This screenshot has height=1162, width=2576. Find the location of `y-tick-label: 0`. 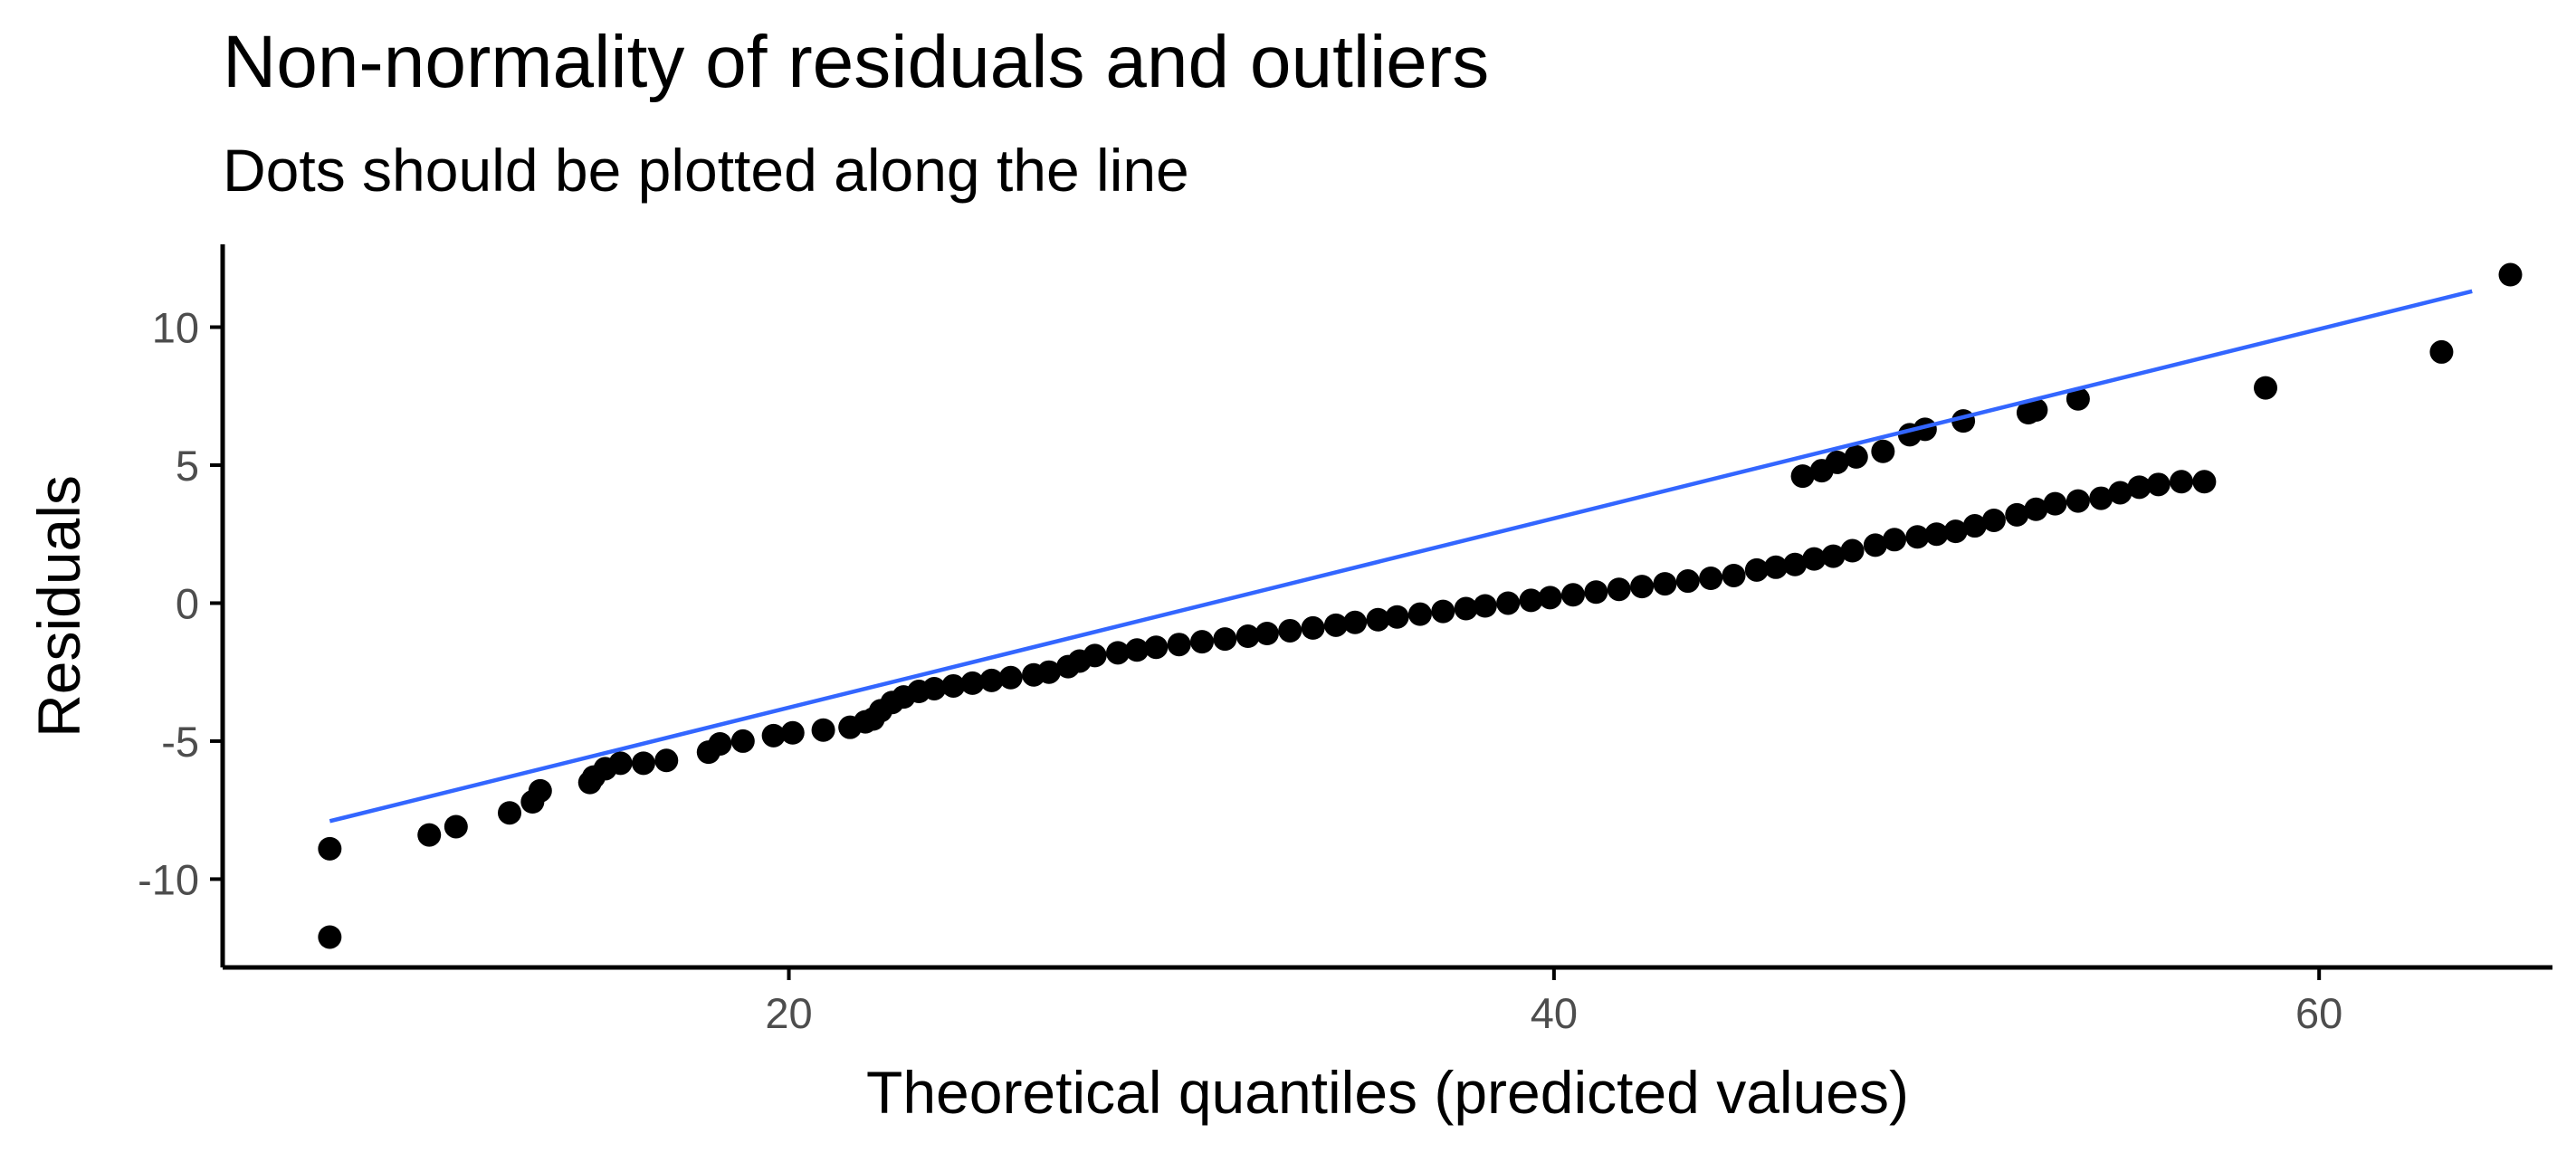

y-tick-label: 0 is located at coordinates (188, 603).